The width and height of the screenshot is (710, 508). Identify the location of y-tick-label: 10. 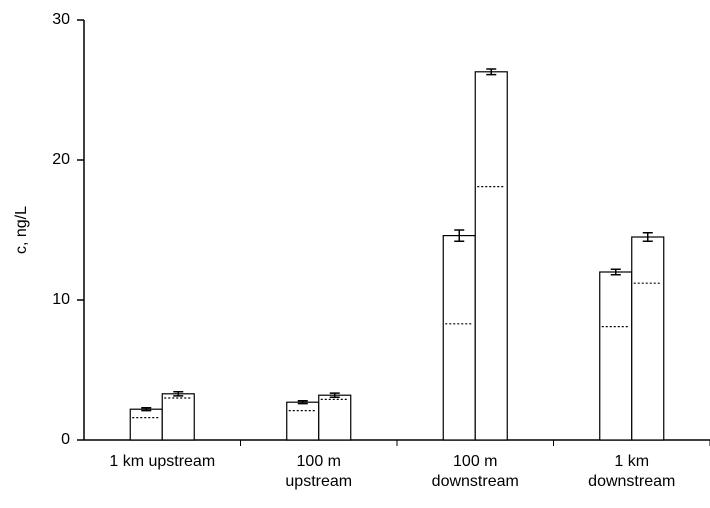
(61, 299).